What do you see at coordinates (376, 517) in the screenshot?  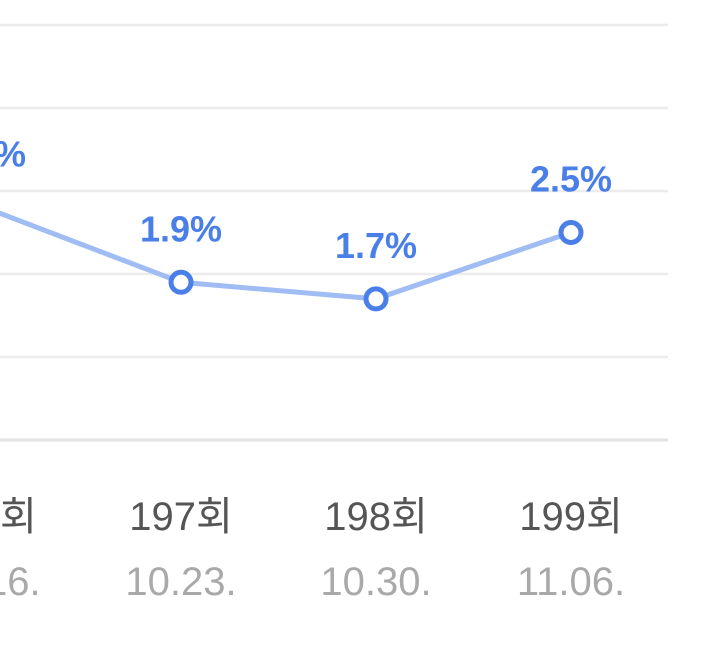 I see `x-tick-label-round: 198회` at bounding box center [376, 517].